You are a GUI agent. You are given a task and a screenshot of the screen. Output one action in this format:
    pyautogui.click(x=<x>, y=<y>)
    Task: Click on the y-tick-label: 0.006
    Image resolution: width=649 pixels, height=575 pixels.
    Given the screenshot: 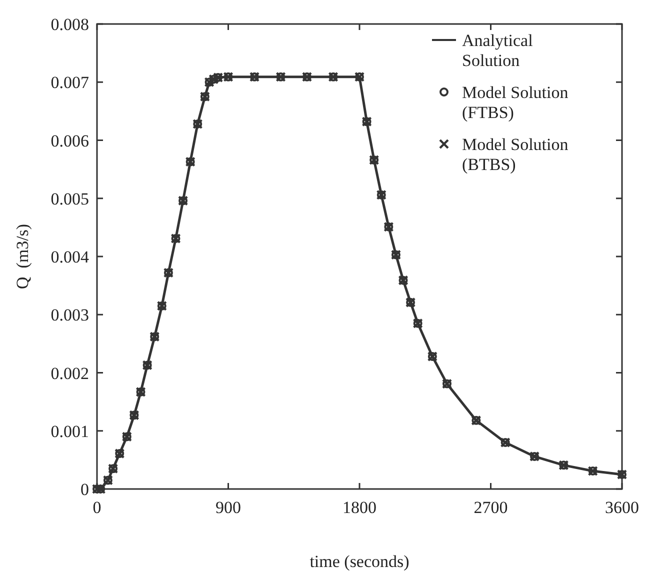 What is the action you would take?
    pyautogui.click(x=69, y=140)
    